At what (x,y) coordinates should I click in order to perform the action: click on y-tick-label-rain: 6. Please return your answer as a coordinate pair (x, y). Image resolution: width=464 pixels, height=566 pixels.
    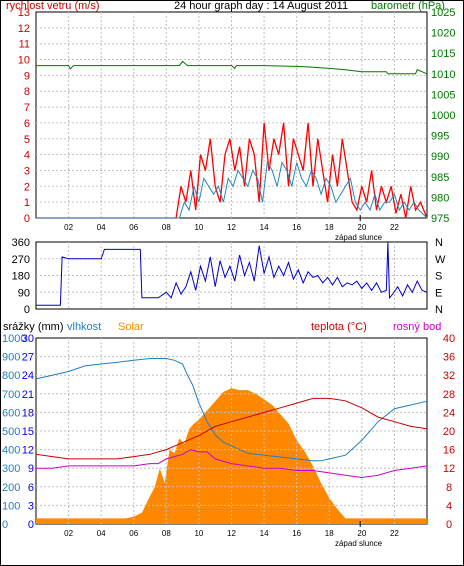
    Looking at the image, I should click on (31, 488).